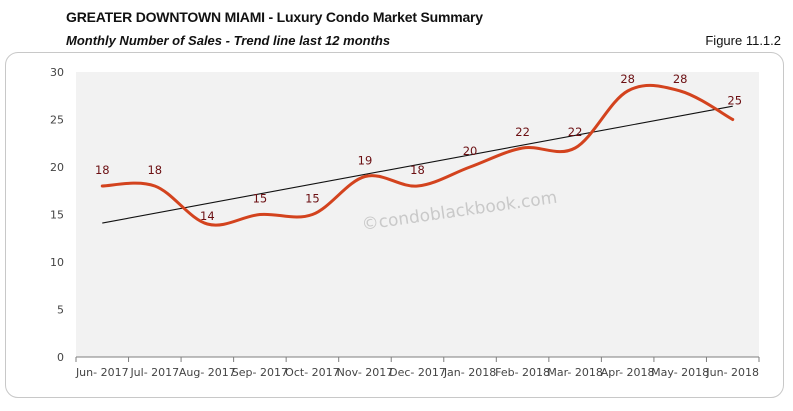 This screenshot has height=411, width=793. I want to click on y-tick-label: 20, so click(57, 167).